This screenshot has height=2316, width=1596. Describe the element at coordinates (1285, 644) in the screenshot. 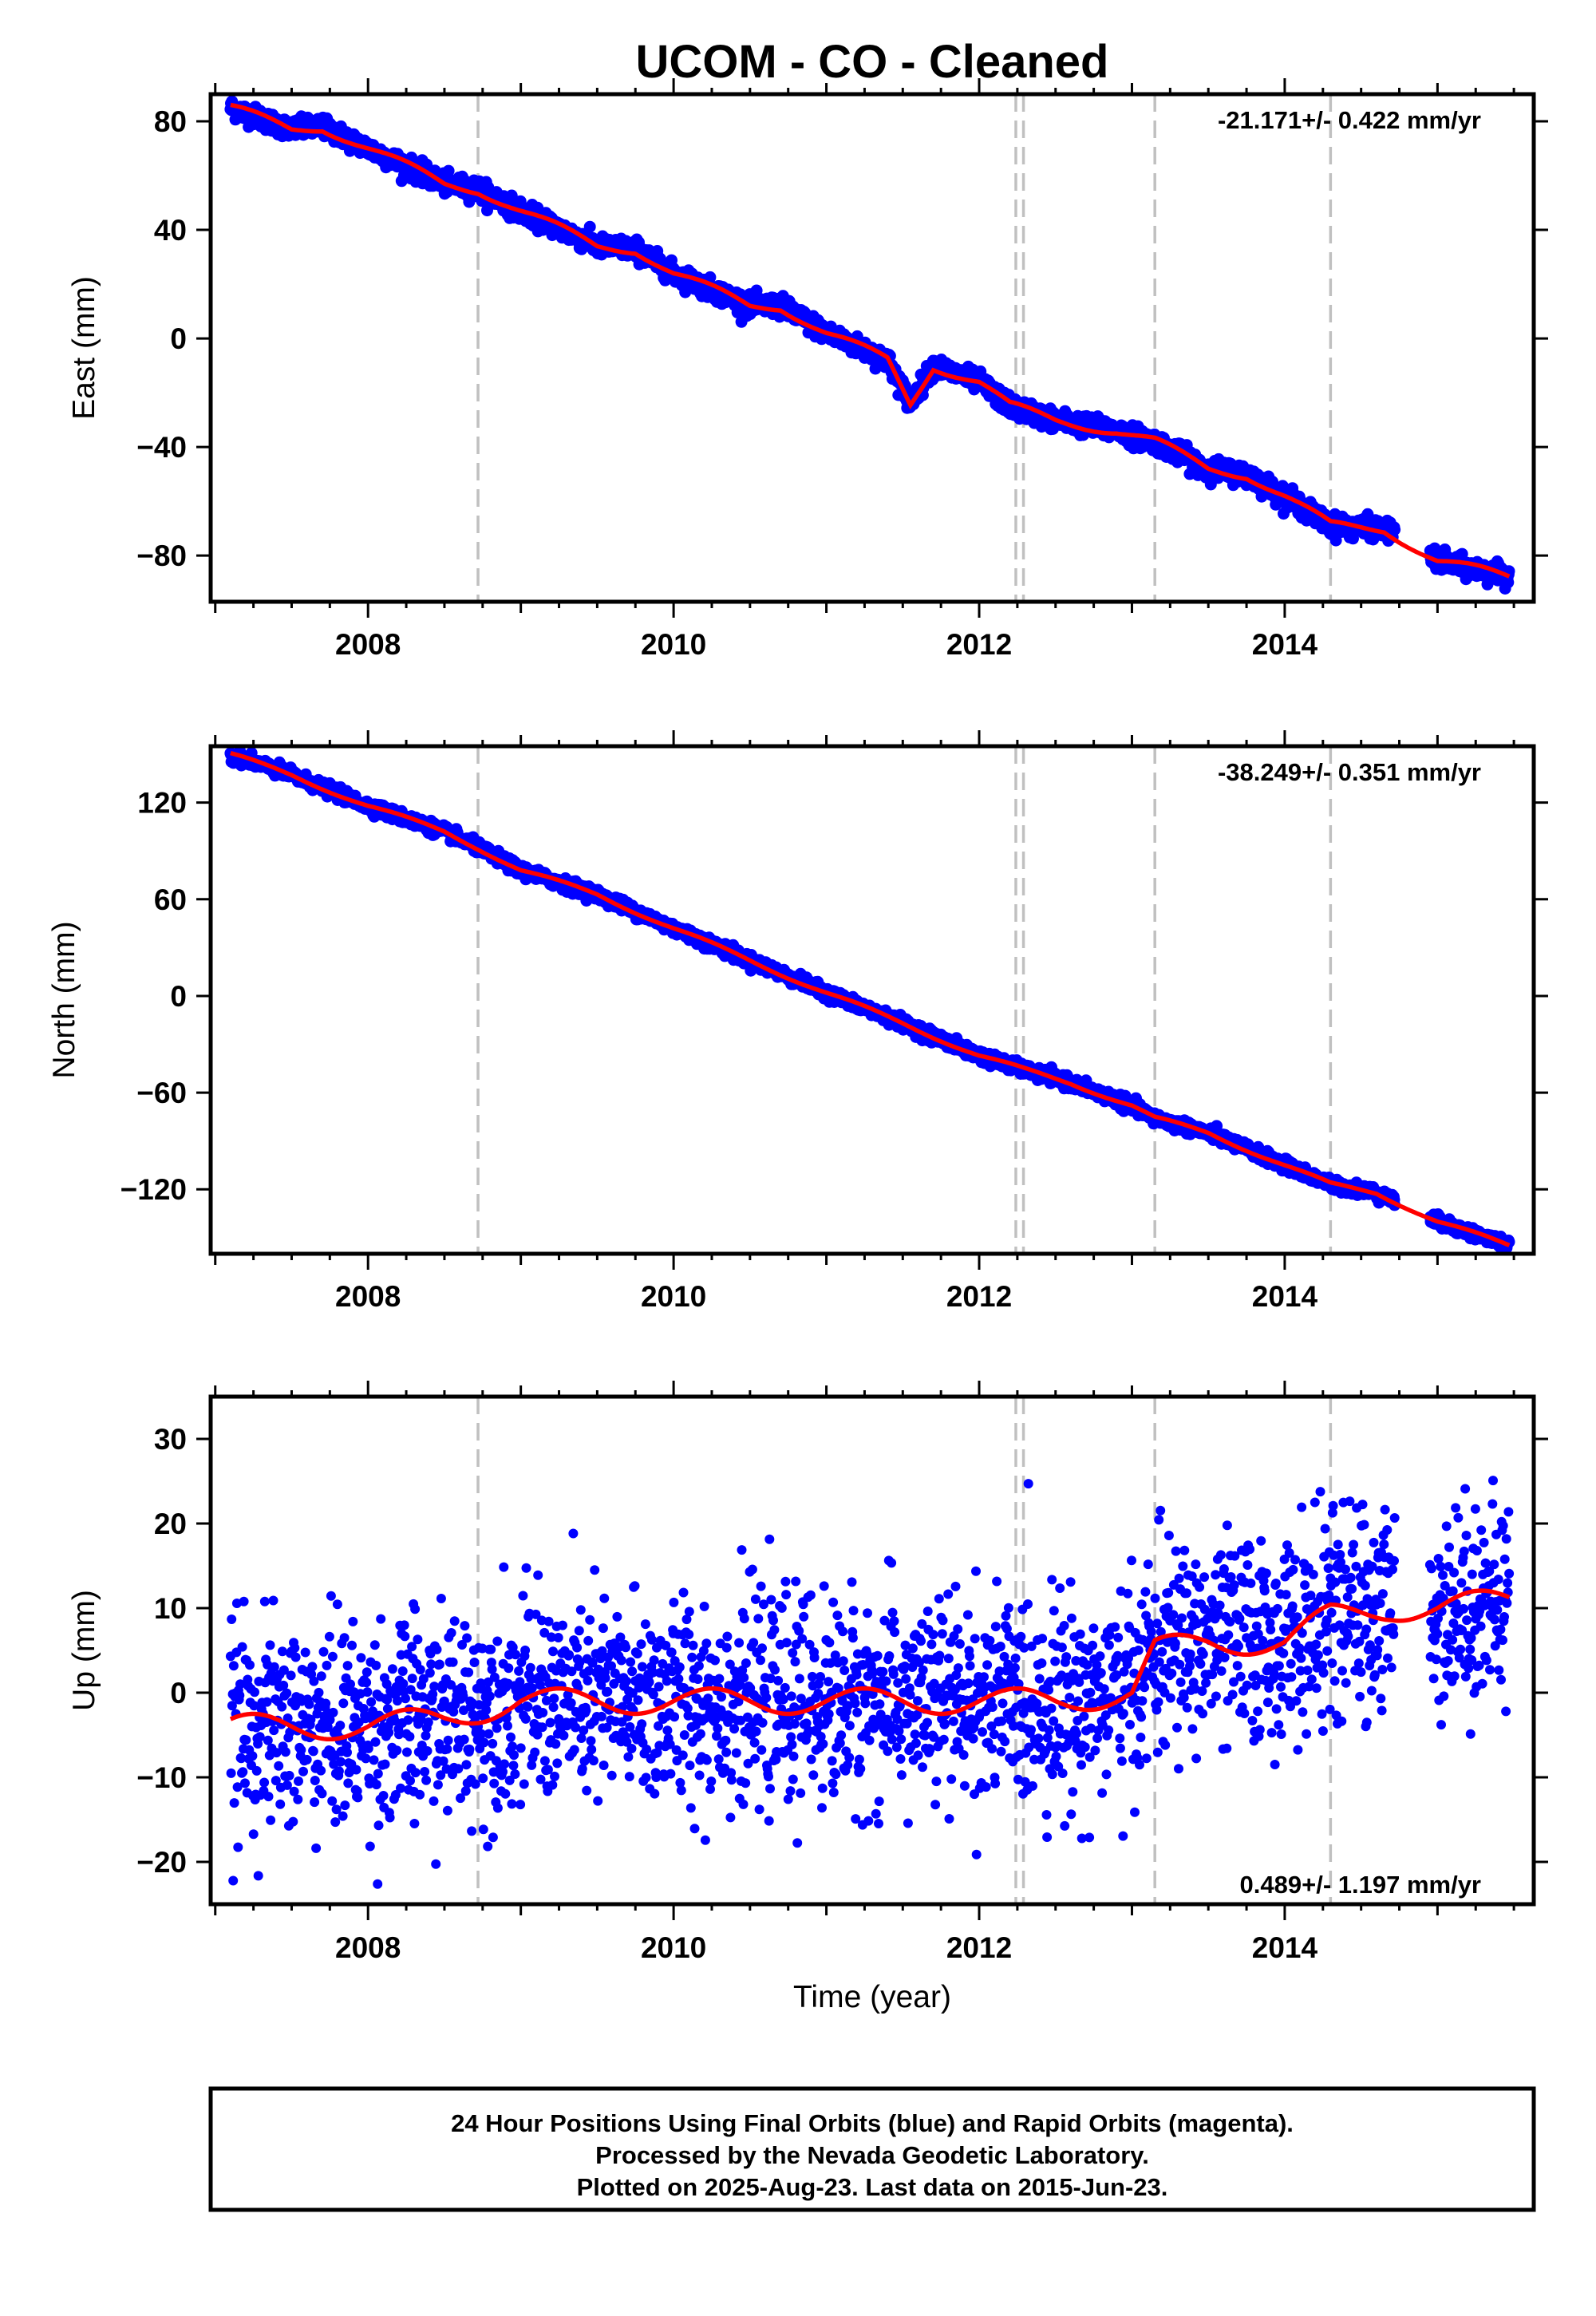

I see `x-tick-label: 2014` at that location.